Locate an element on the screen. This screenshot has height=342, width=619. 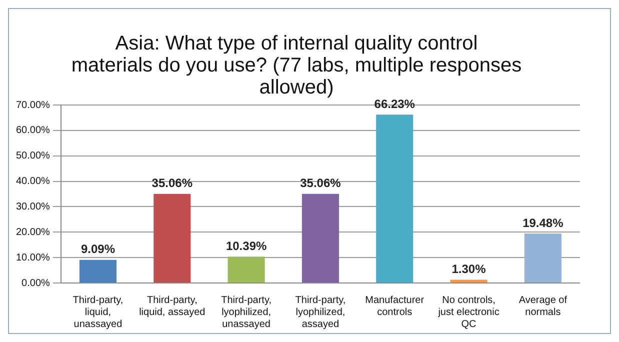
y-tick-label: 30.00% is located at coordinates (33, 206).